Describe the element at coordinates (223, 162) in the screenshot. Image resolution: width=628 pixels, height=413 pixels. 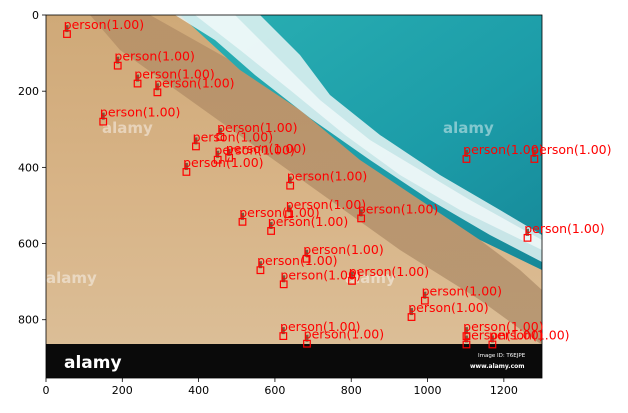
I see `detection-label-9: person(1.00)` at that location.